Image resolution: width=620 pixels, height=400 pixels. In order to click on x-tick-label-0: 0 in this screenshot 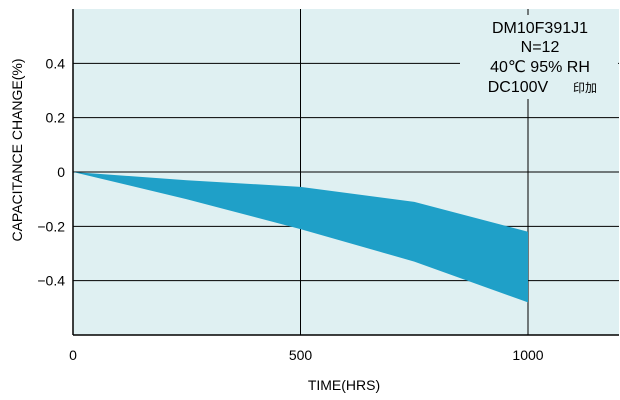, I will do `click(73, 355)`.